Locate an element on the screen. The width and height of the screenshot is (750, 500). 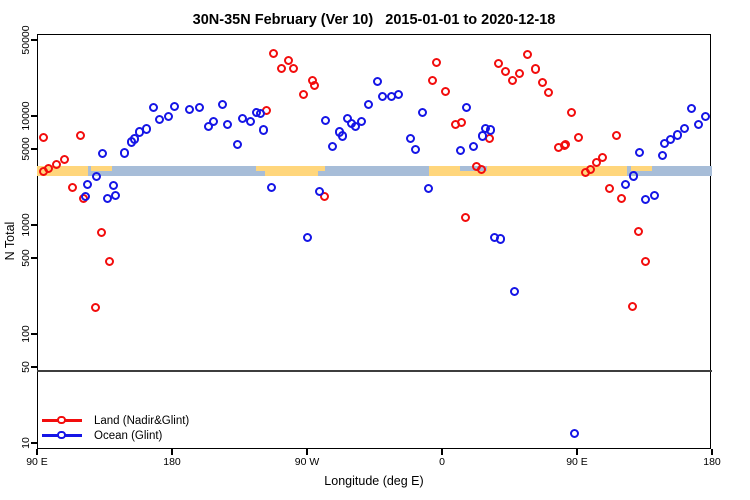
map-strip-ocean-base is located at coordinates (374, 171).